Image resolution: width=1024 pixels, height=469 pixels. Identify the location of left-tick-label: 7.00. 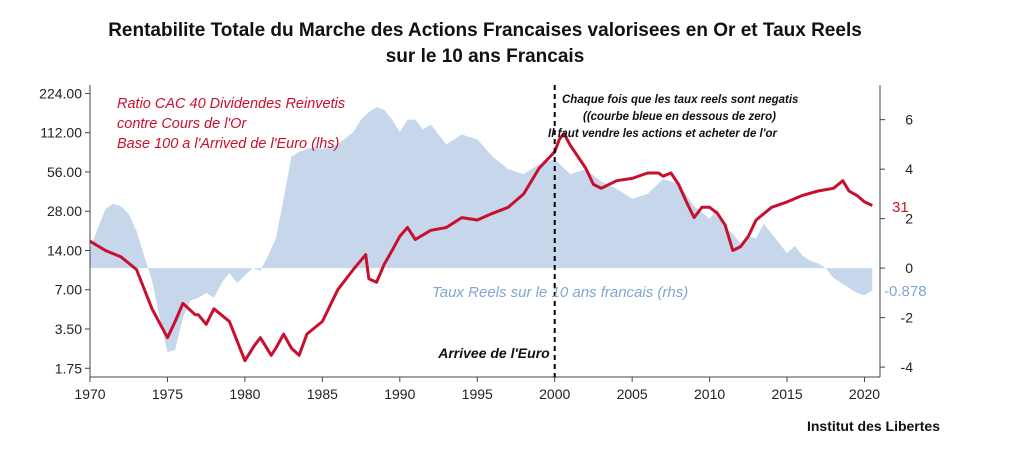
(68, 290).